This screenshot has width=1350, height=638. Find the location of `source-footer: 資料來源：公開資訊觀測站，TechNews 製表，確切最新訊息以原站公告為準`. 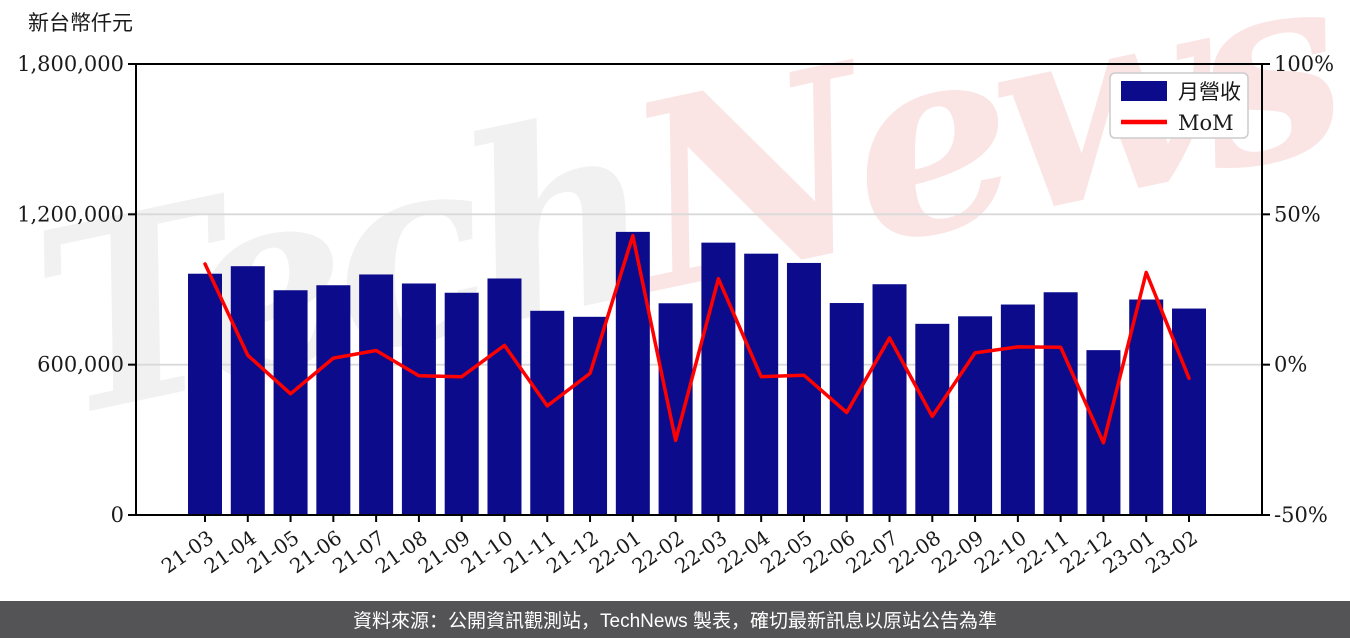

source-footer: 資料來源：公開資訊觀測站，TechNews 製表，確切最新訊息以原站公告為準 is located at coordinates (675, 619).